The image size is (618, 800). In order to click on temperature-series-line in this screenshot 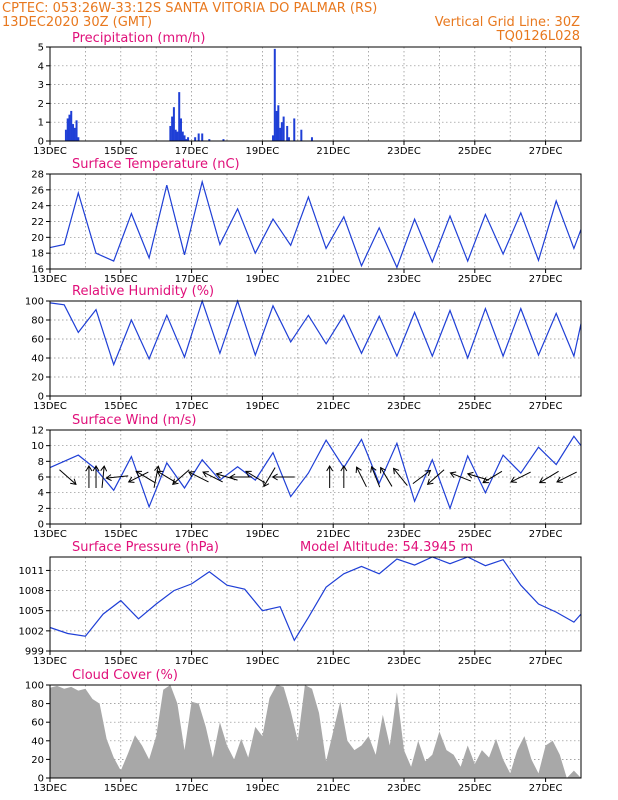, I will do `click(315, 224)`.